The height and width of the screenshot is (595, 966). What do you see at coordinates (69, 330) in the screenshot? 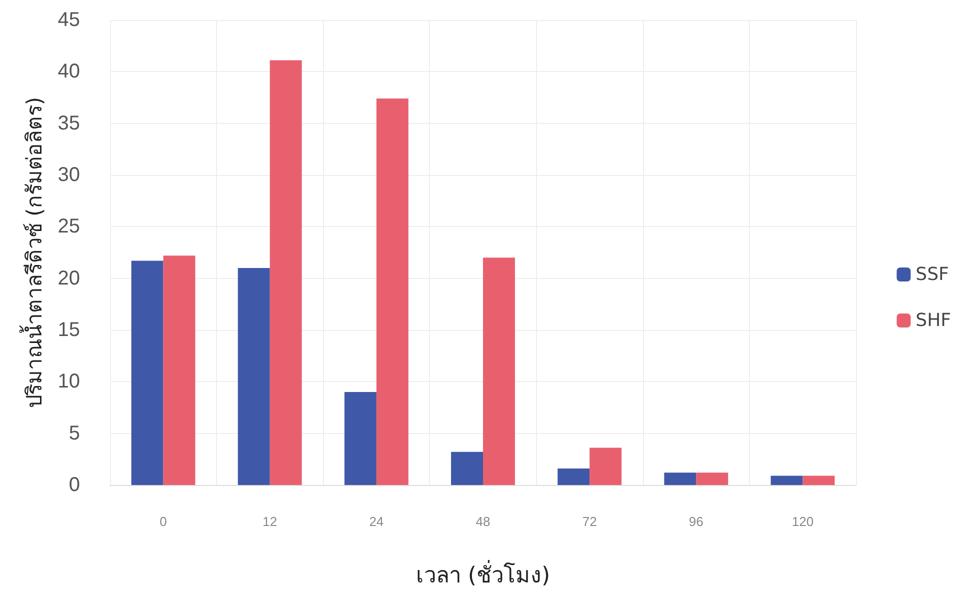
I see `y-tick-label: 15` at bounding box center [69, 330].